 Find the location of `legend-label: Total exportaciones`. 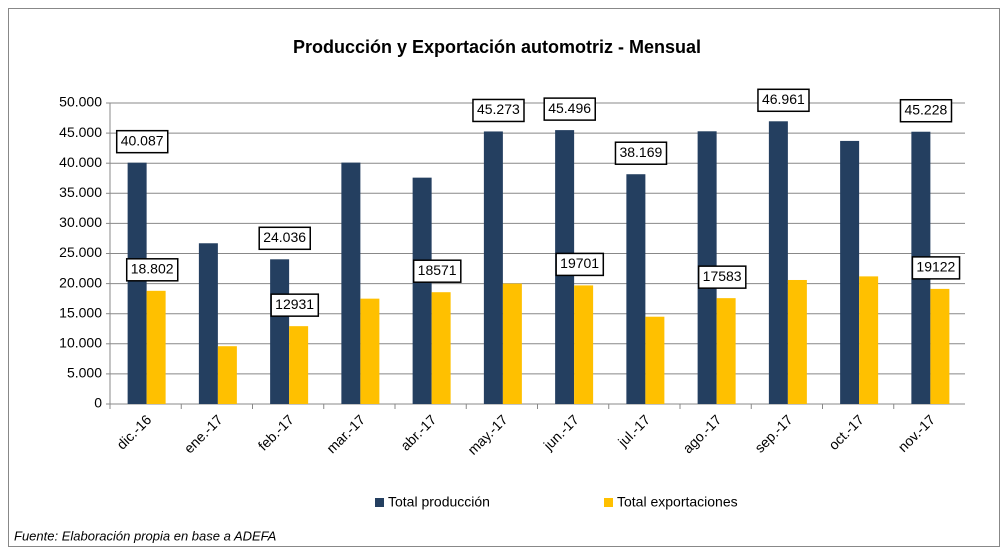

legend-label: Total exportaciones is located at coordinates (677, 502).